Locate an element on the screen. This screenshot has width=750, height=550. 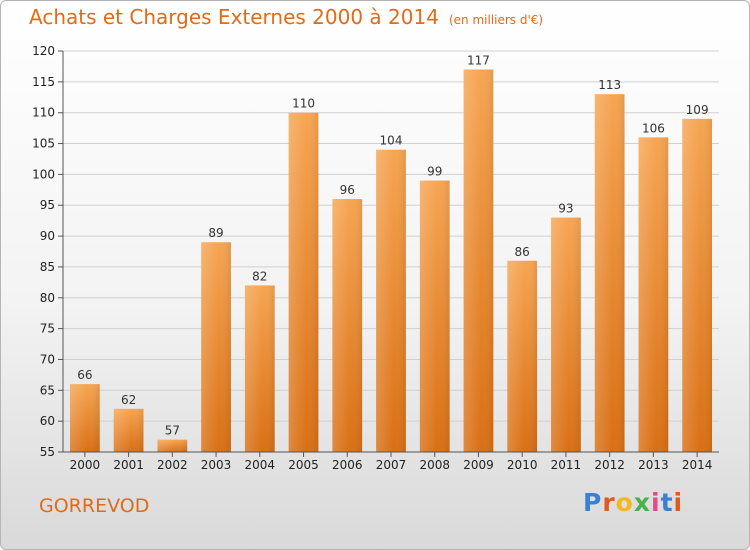
chart-subtitle: (en milliers d'€) is located at coordinates (496, 20).